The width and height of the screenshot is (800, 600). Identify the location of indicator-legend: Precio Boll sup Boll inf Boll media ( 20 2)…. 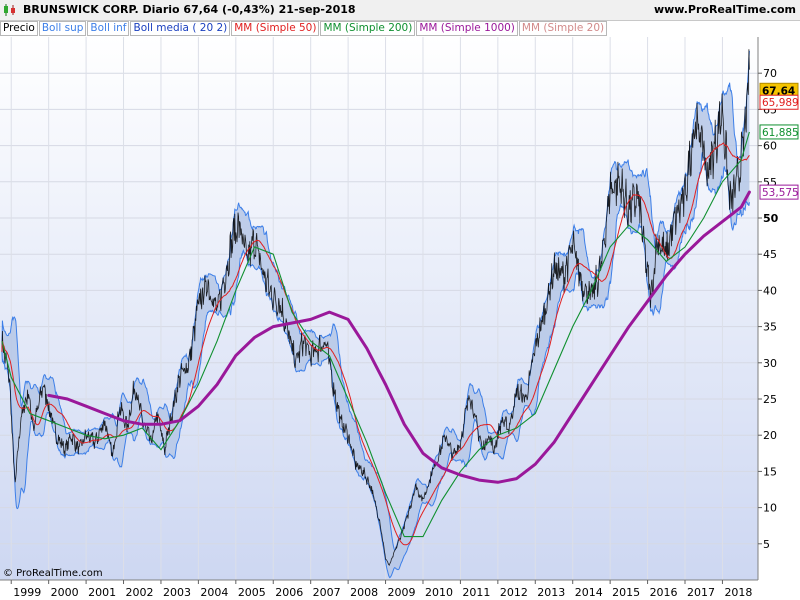
(304, 28).